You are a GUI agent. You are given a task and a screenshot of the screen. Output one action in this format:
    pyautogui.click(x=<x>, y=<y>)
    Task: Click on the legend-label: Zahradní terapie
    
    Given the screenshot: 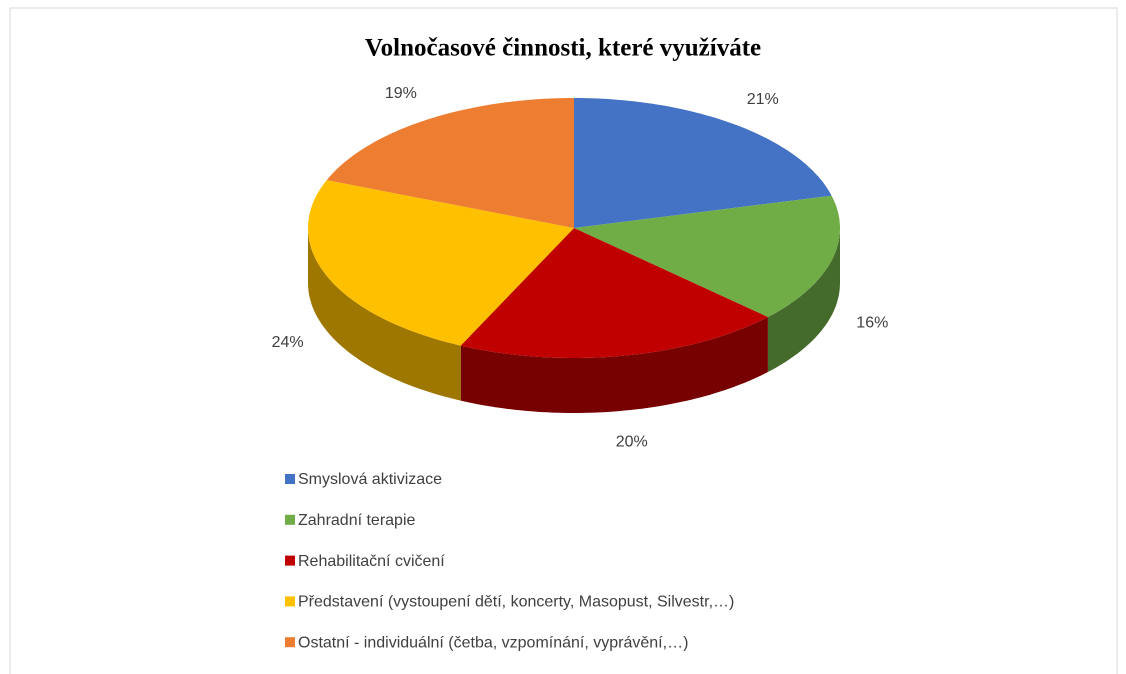 What is the action you would take?
    pyautogui.click(x=357, y=520)
    